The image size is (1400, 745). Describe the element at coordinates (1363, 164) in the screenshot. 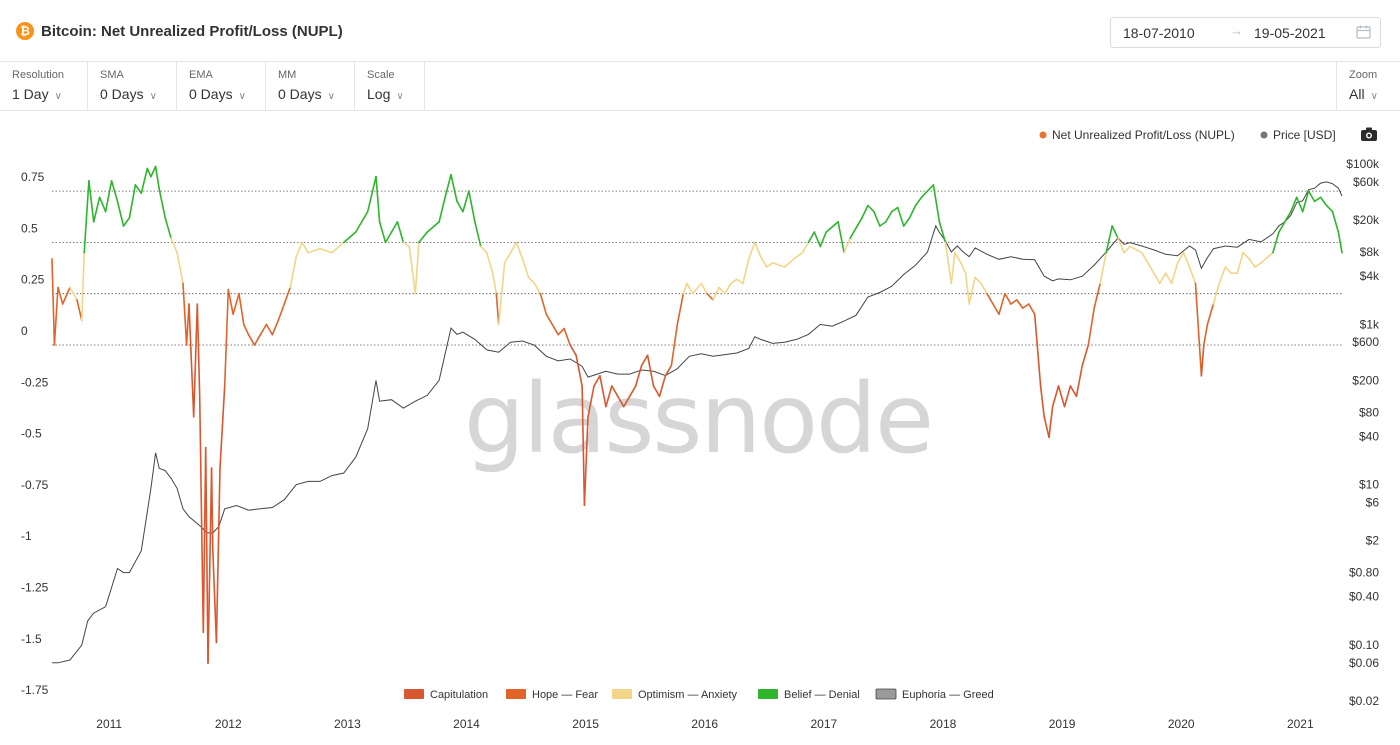

I see `y-right-tick: $100k` at that location.